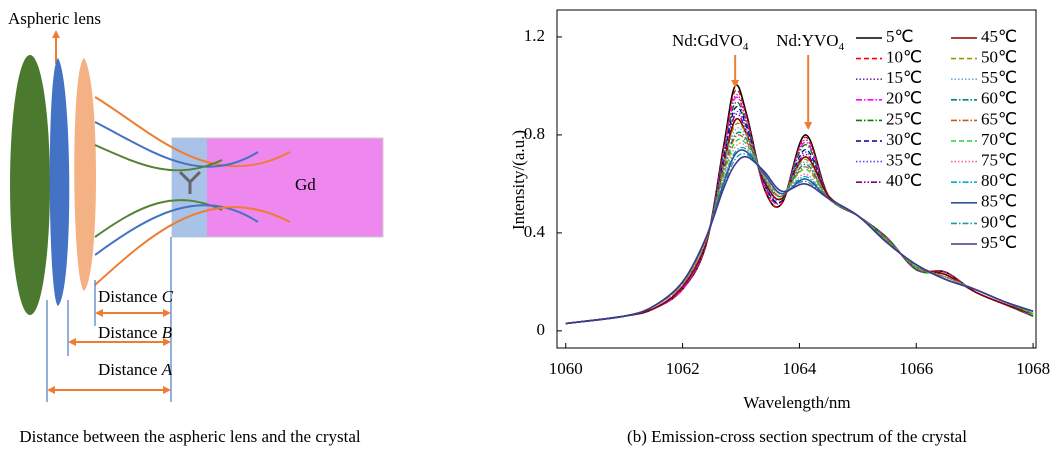  I want to click on distance-label: Distance C, so click(136, 296).